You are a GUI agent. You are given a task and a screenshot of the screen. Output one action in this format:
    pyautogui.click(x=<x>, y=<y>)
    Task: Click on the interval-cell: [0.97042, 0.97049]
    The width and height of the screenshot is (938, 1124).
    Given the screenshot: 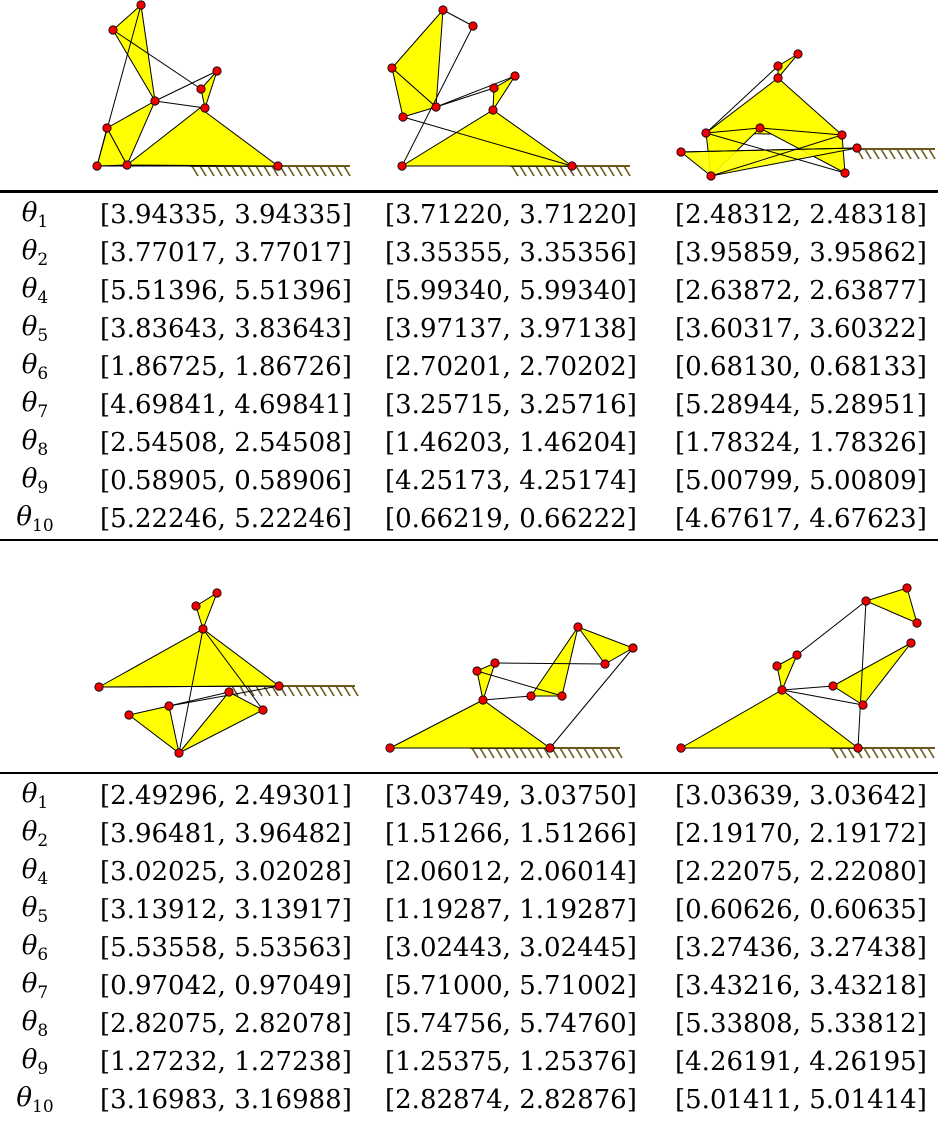 What is the action you would take?
    pyautogui.click(x=226, y=986)
    